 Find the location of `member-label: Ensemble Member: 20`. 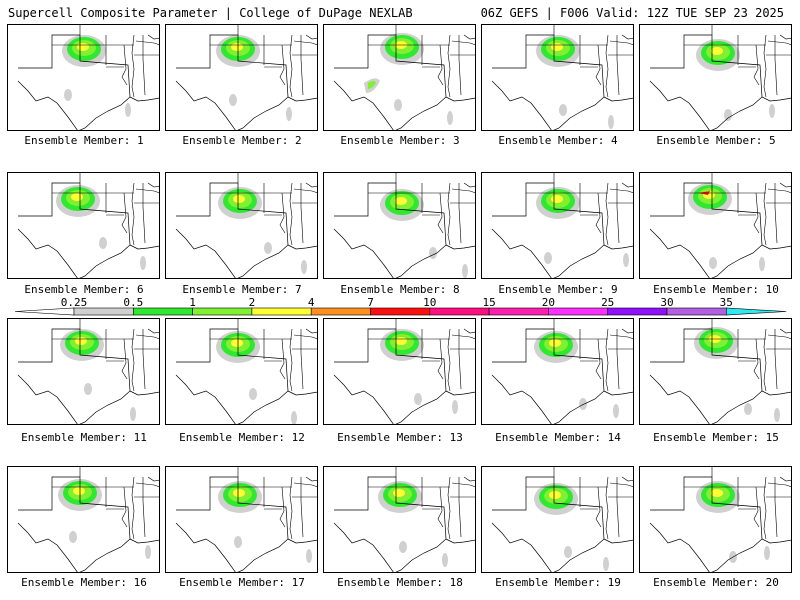

member-label: Ensemble Member: 20 is located at coordinates (716, 582).